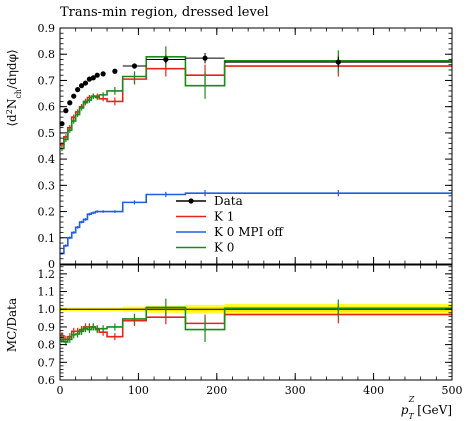  I want to click on x-axis-label: pTZ[GeV], so click(426, 408).